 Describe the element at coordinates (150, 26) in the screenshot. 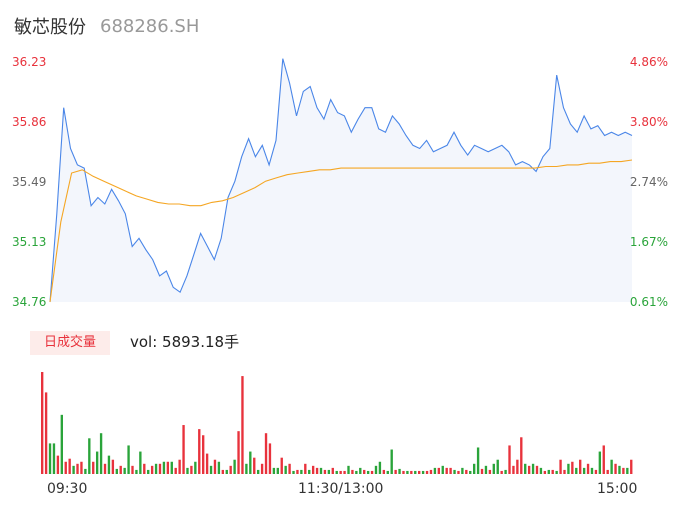

I see `stock-code: 688286.SH` at that location.